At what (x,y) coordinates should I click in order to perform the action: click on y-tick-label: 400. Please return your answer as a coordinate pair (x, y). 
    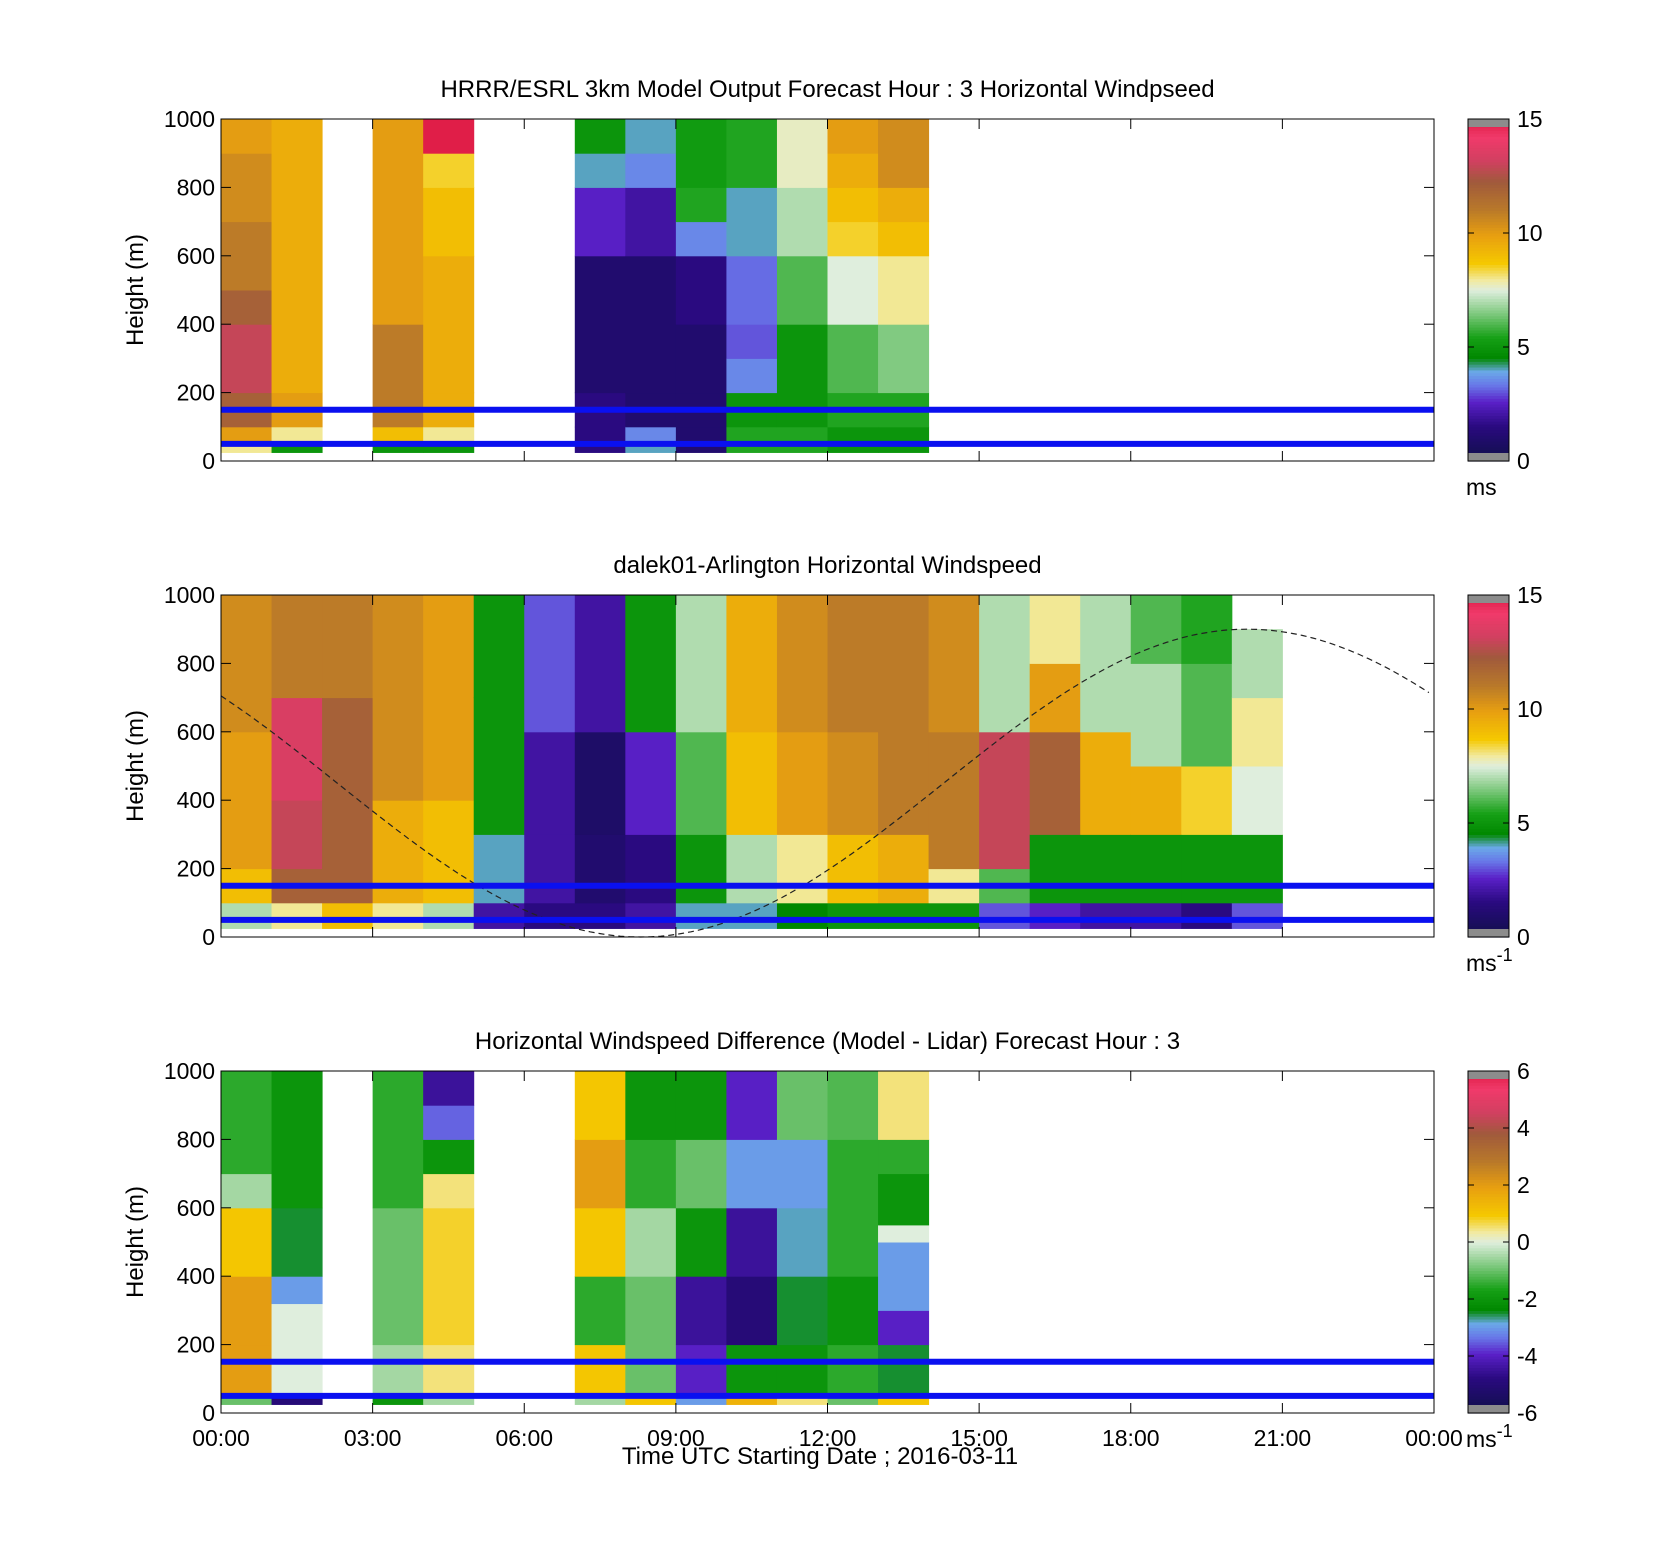
    Looking at the image, I should click on (196, 324).